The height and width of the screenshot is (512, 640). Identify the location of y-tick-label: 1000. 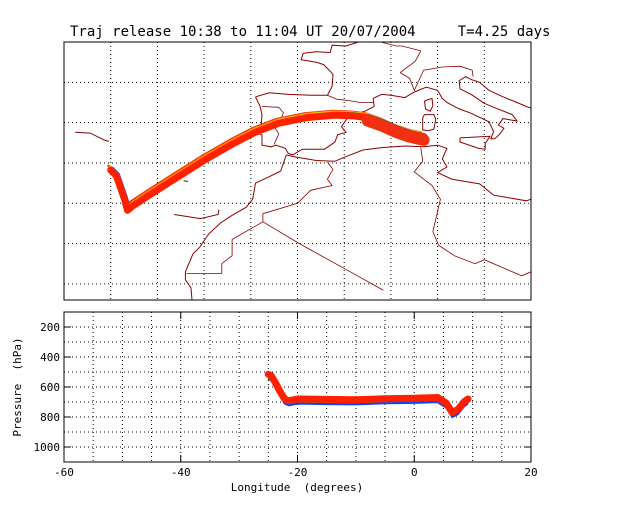
(47, 447).